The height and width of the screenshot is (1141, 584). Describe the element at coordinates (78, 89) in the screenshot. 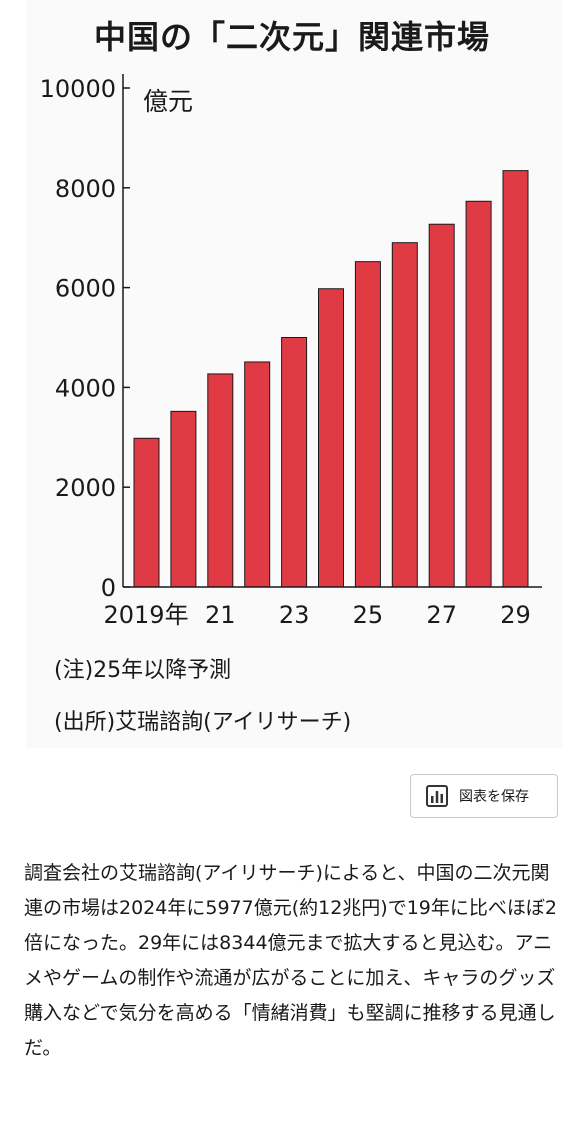

I see `y-tick-label: 10000` at that location.